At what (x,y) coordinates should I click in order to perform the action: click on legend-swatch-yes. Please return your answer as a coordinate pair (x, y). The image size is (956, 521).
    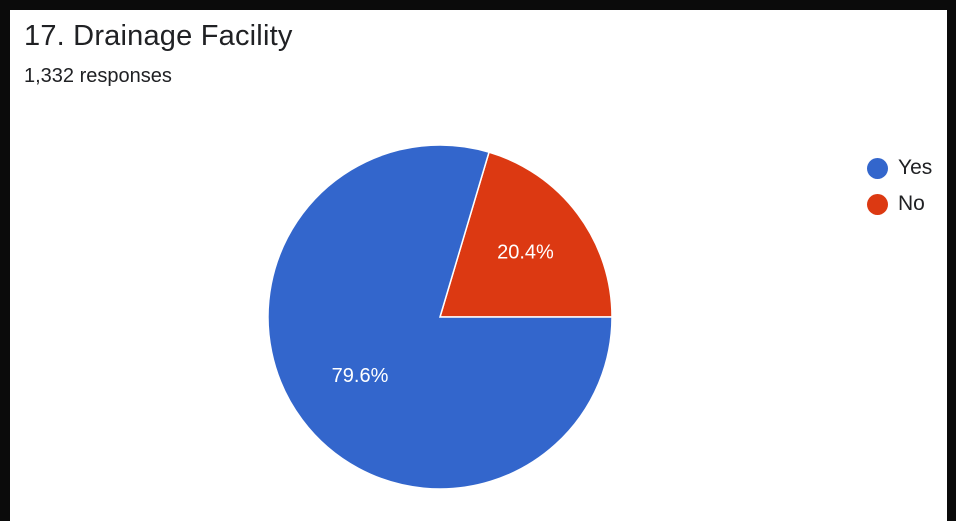
    Looking at the image, I should click on (877, 168).